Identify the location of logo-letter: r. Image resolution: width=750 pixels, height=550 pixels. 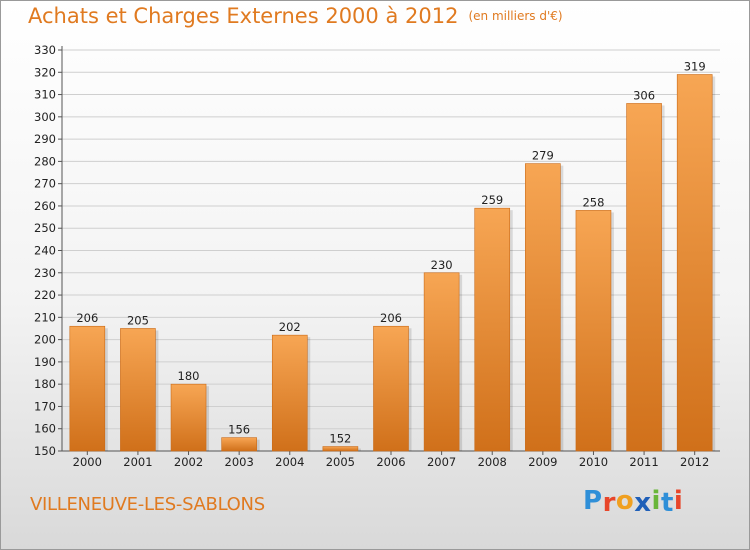
(609, 503).